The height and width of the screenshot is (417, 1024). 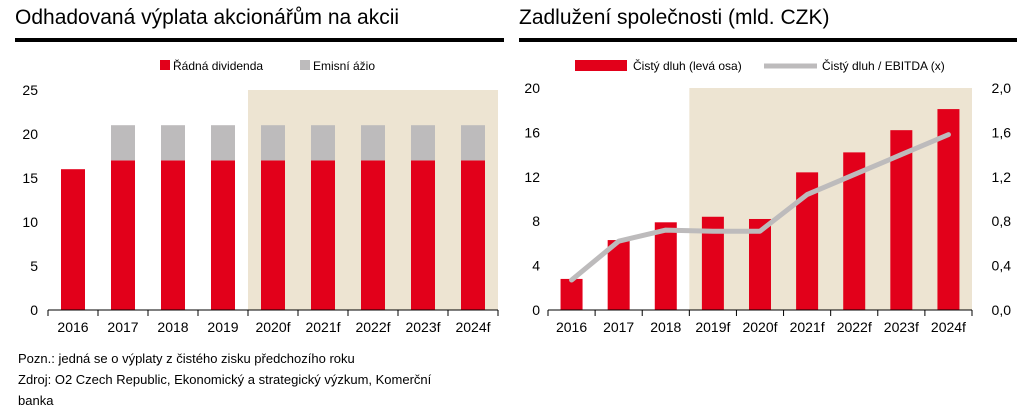 I want to click on left-bar-dividend-2016, so click(x=73, y=239).